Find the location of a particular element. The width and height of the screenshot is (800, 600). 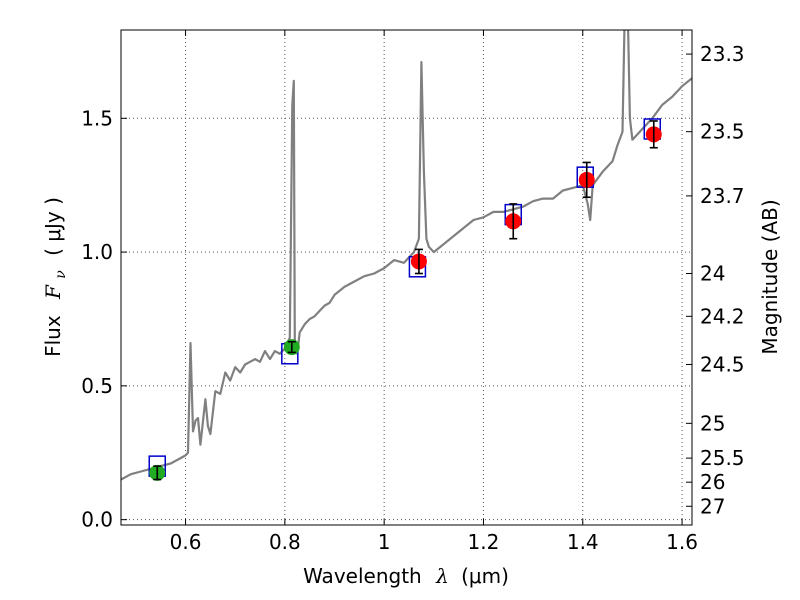

y-axis-label-unit: ( μJy ) is located at coordinates (53, 226).